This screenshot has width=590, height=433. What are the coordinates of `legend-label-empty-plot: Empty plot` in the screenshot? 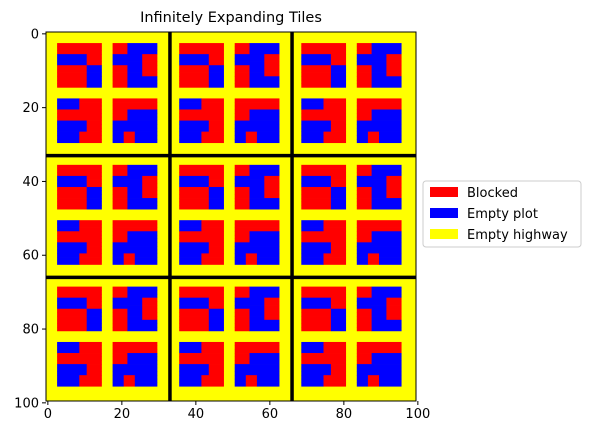 It's located at (502, 214).